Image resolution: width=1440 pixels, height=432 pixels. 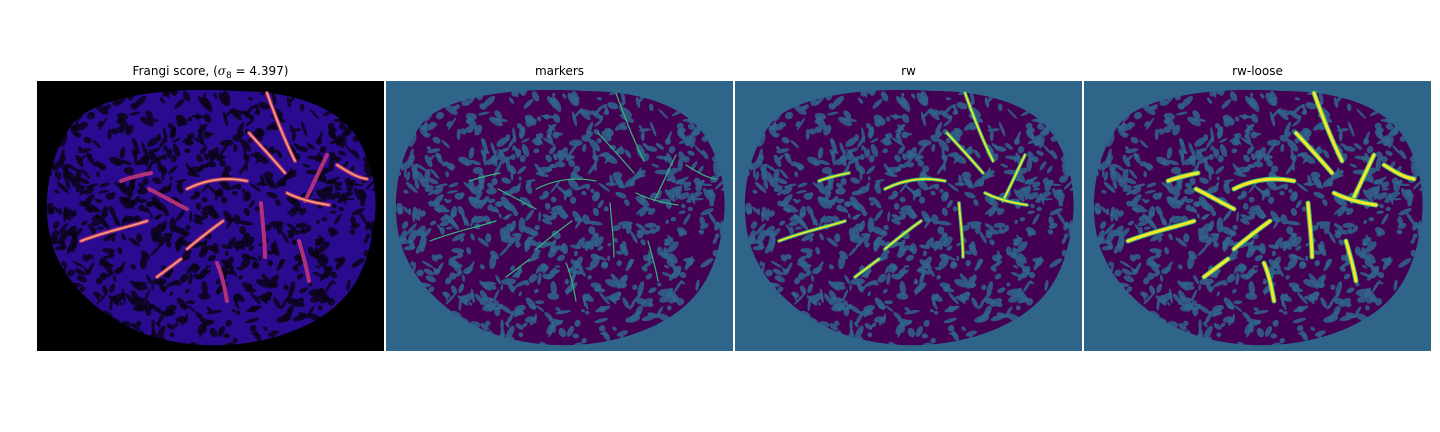 What do you see at coordinates (260, 71) in the screenshot?
I see `title-suffix: = 4.397)` at bounding box center [260, 71].